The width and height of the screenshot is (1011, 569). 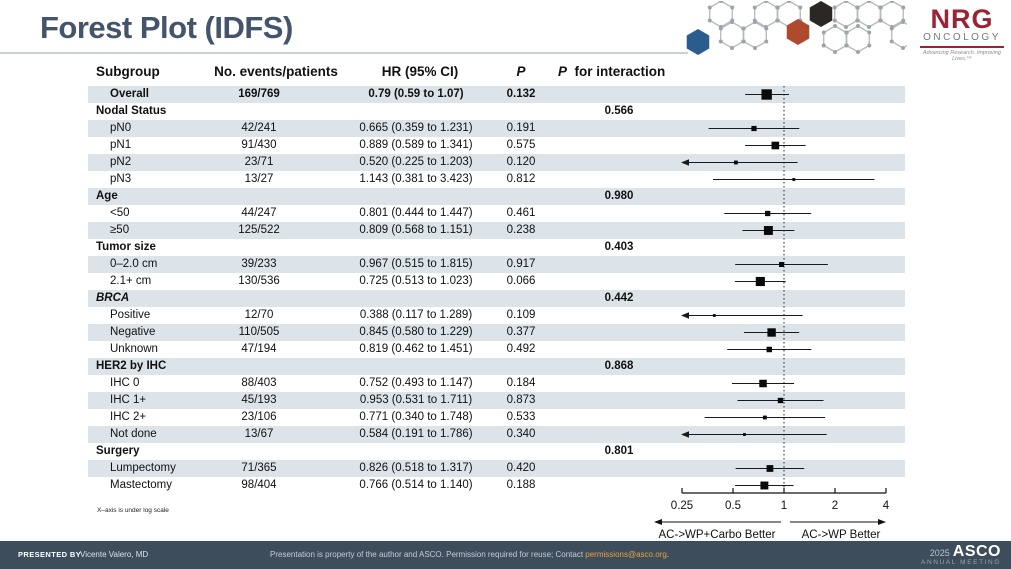 What do you see at coordinates (882, 522) in the screenshot?
I see `right-arrowhead` at bounding box center [882, 522].